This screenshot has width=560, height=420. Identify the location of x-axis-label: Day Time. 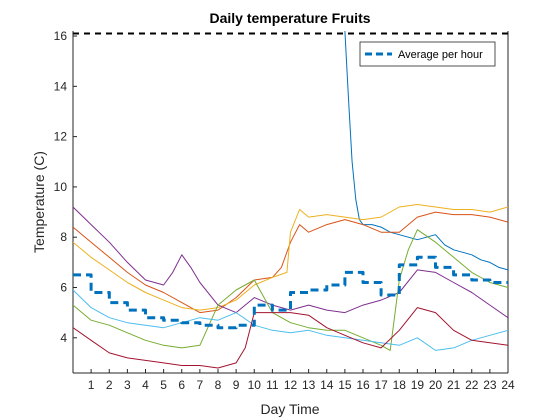
(289, 409).